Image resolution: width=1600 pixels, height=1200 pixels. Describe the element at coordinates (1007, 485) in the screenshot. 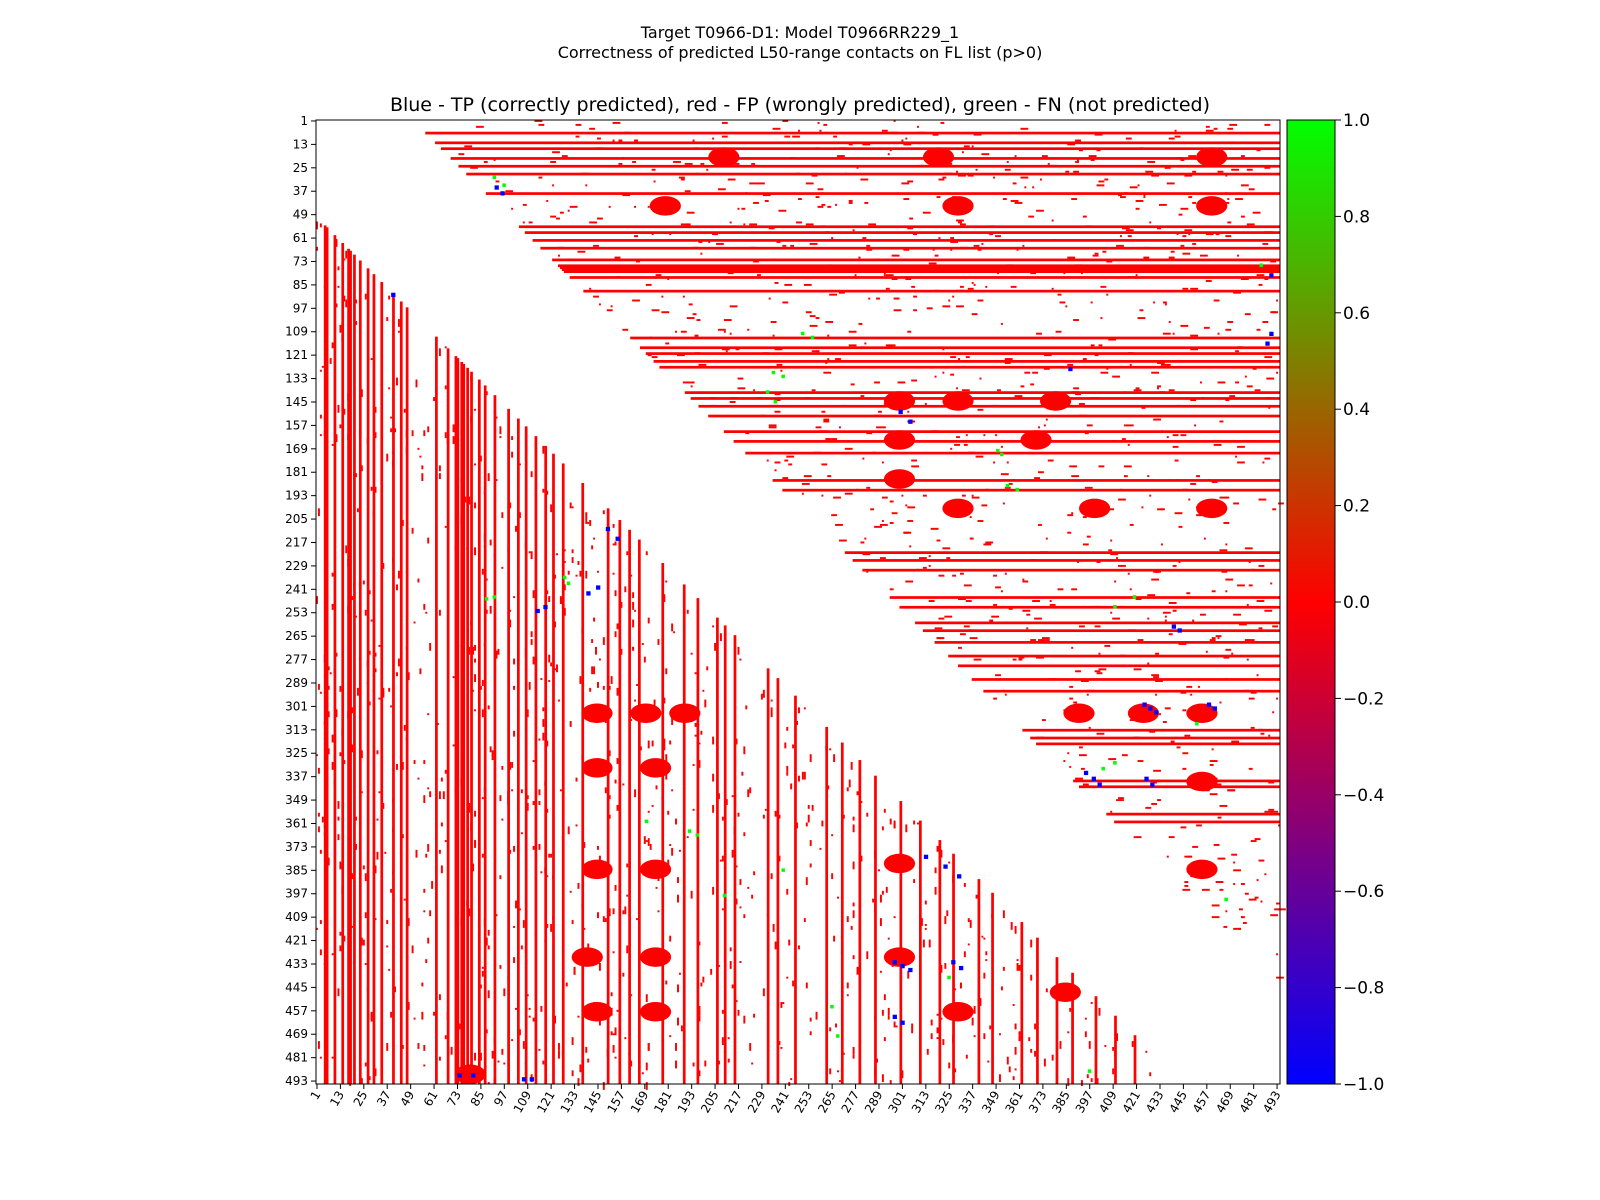

I see `fn-point` at that location.